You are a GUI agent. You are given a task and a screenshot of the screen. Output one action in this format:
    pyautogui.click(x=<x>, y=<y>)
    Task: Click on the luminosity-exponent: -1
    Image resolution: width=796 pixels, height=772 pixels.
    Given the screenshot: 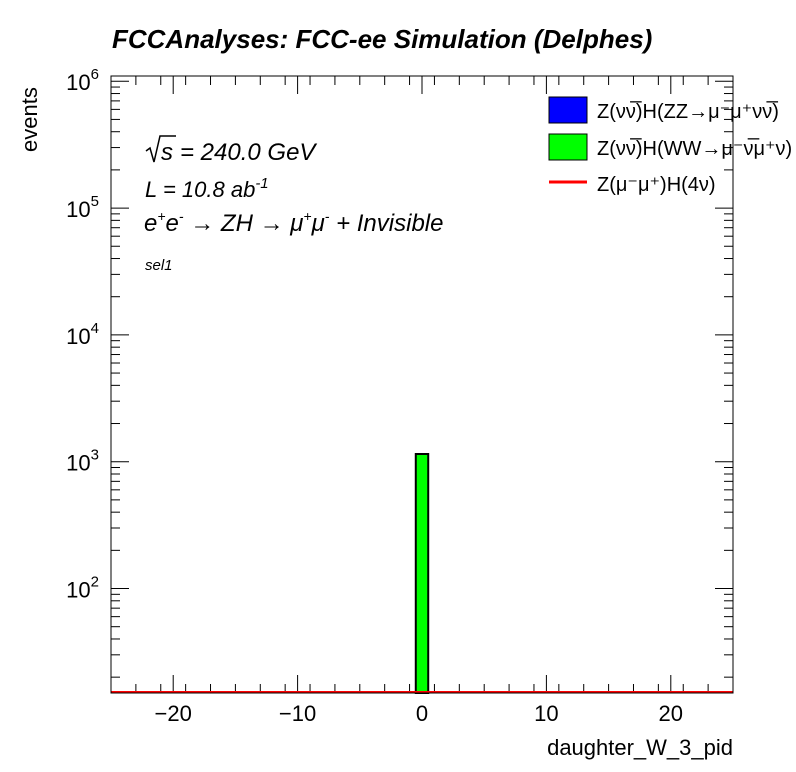 What is the action you would take?
    pyautogui.click(x=261, y=183)
    